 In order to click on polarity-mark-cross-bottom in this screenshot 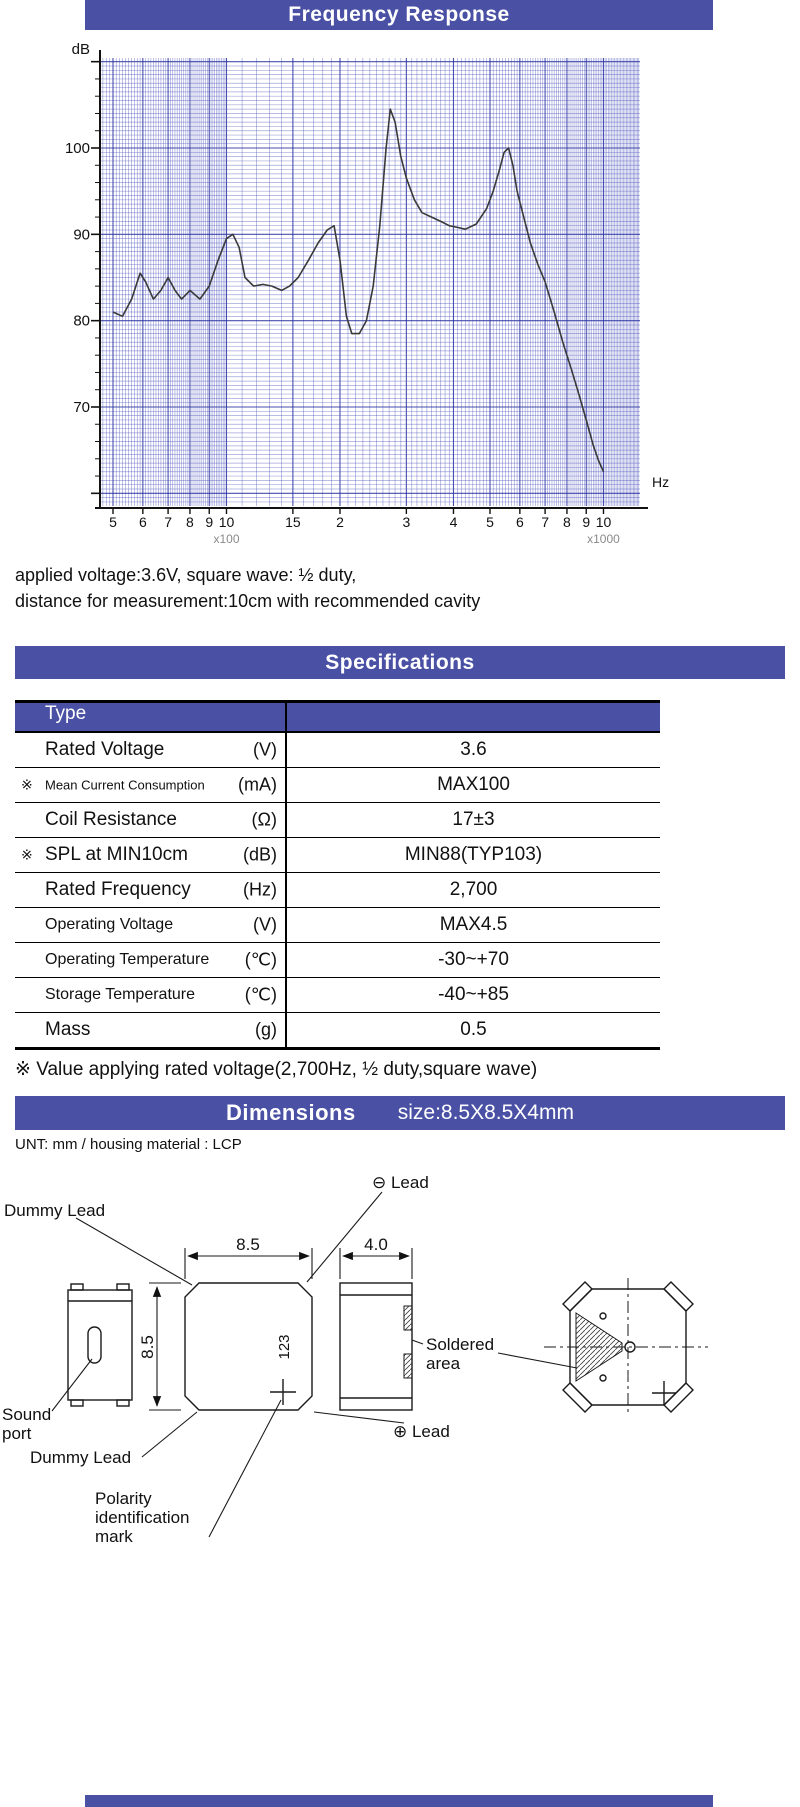, I will do `click(664, 1393)`.